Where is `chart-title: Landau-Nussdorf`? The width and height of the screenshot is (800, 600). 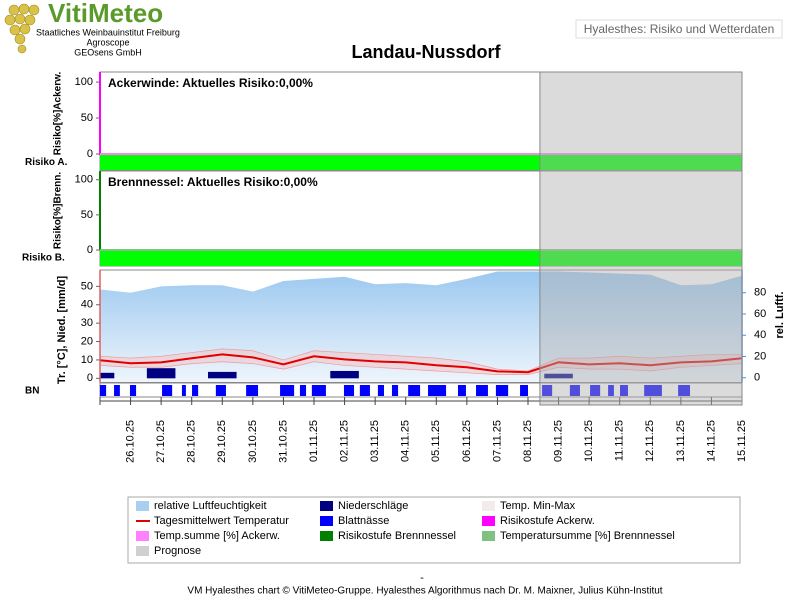 chart-title: Landau-Nussdorf is located at coordinates (426, 52).